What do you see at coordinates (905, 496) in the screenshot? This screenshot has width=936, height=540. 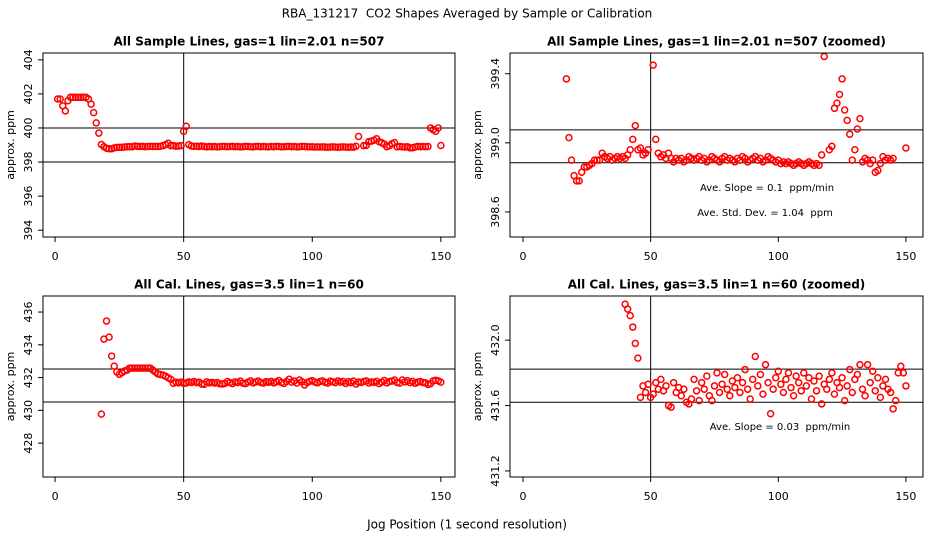 I see `x-tick-label: 150` at bounding box center [905, 496].